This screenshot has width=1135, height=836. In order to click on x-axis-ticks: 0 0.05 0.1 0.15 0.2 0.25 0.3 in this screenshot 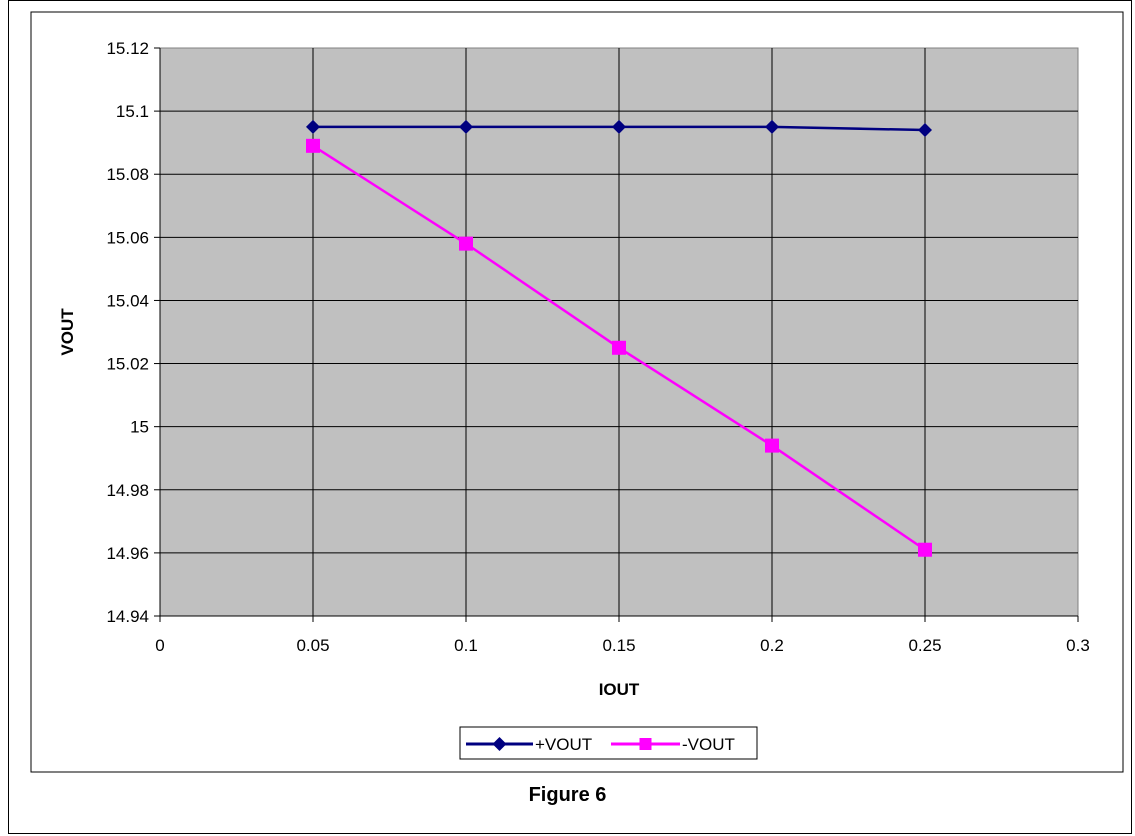, I will do `click(622, 635)`.